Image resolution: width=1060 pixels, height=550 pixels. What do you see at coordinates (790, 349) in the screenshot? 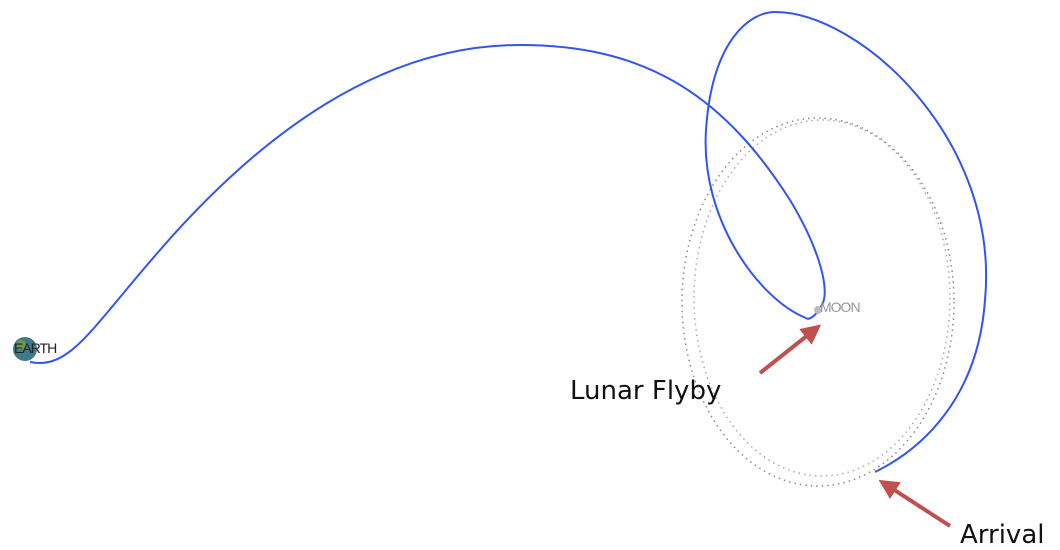
I see `flyby-arrow` at bounding box center [790, 349].